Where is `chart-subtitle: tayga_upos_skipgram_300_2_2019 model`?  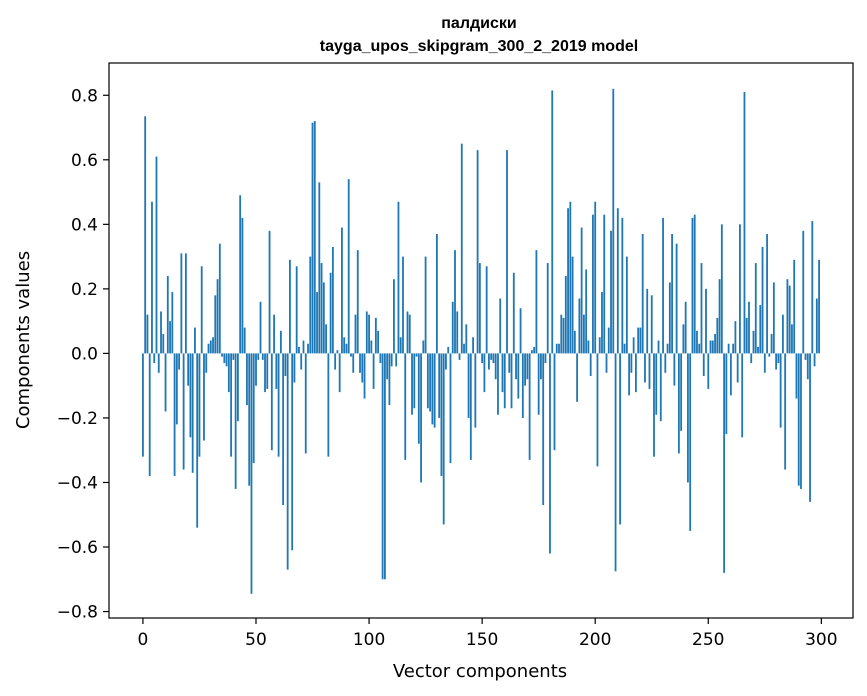
chart-subtitle: tayga_upos_skipgram_300_2_2019 model is located at coordinates (479, 46).